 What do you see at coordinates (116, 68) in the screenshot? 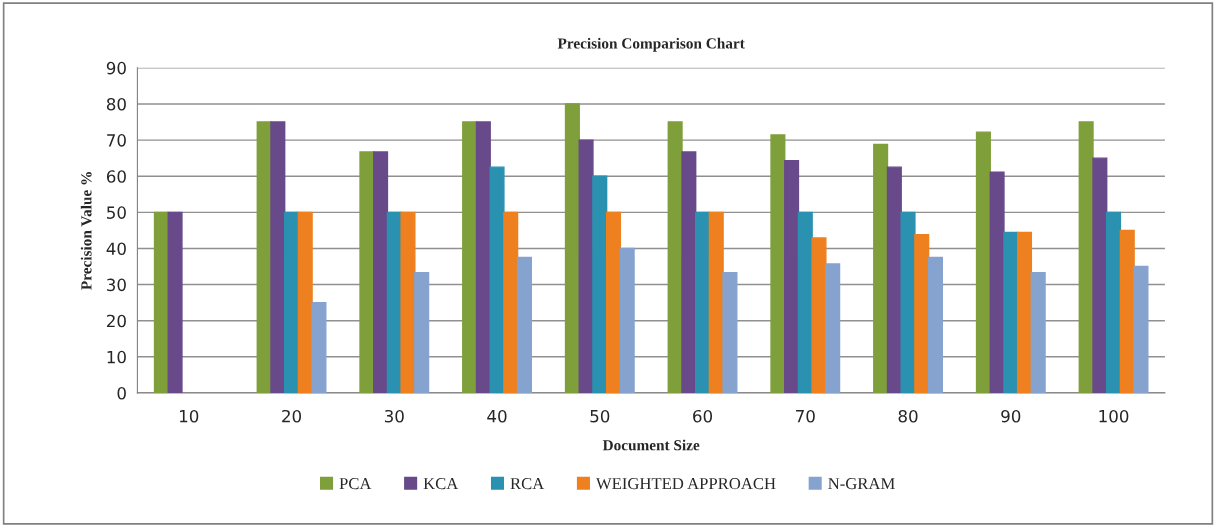
I see `y-tick-label: 90` at bounding box center [116, 68].